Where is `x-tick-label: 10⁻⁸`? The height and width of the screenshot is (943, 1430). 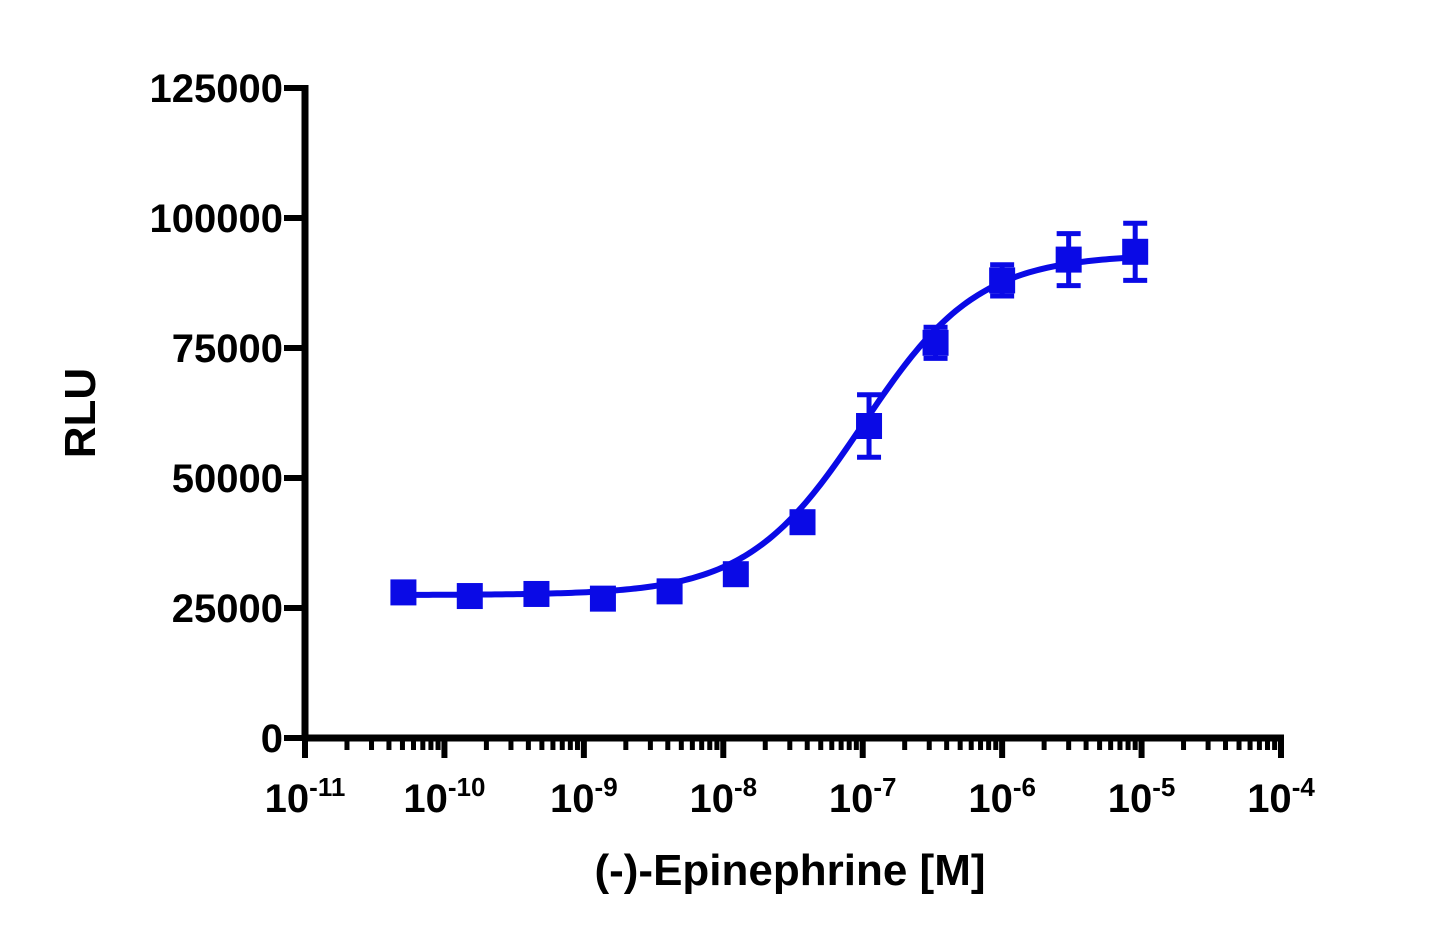
x-tick-label: 10⁻⁸ is located at coordinates (723, 796).